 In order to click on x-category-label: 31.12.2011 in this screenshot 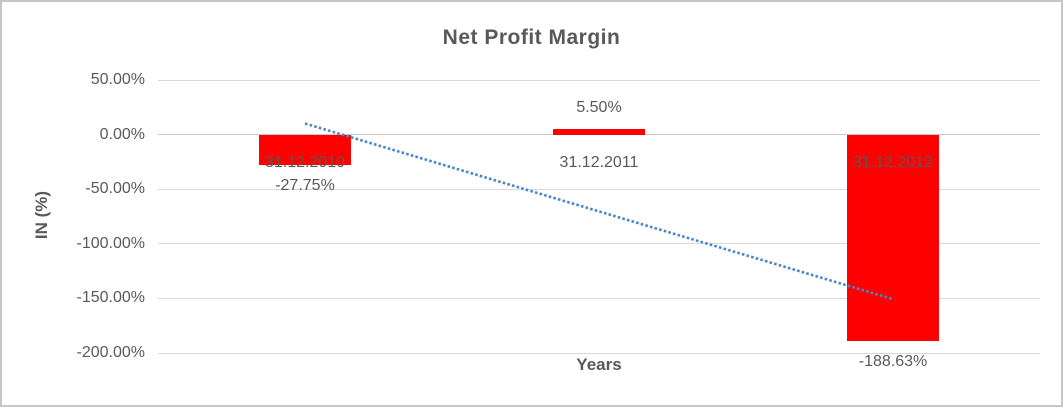, I will do `click(599, 162)`.